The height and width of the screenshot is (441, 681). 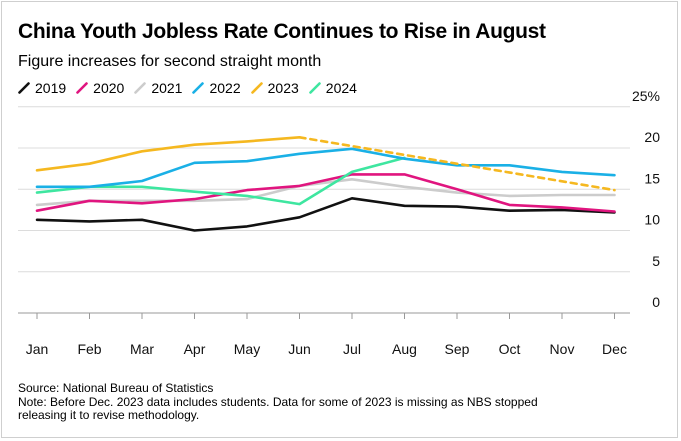 I want to click on y-tick-label: 15, so click(x=652, y=178).